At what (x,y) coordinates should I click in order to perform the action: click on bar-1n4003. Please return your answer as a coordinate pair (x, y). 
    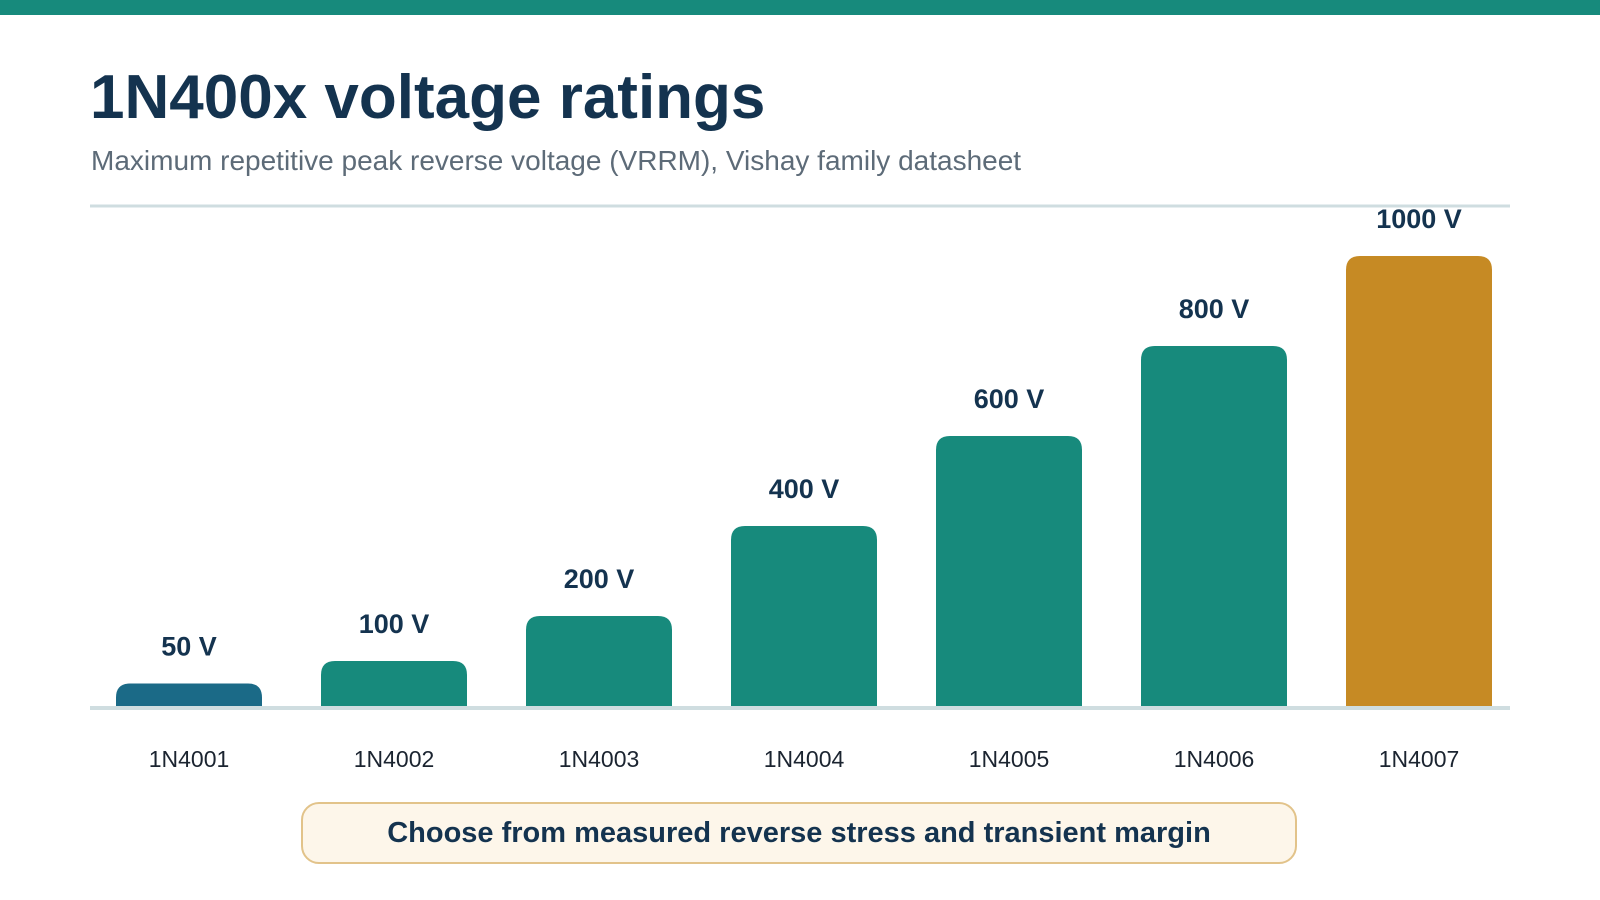
    Looking at the image, I should click on (599, 661).